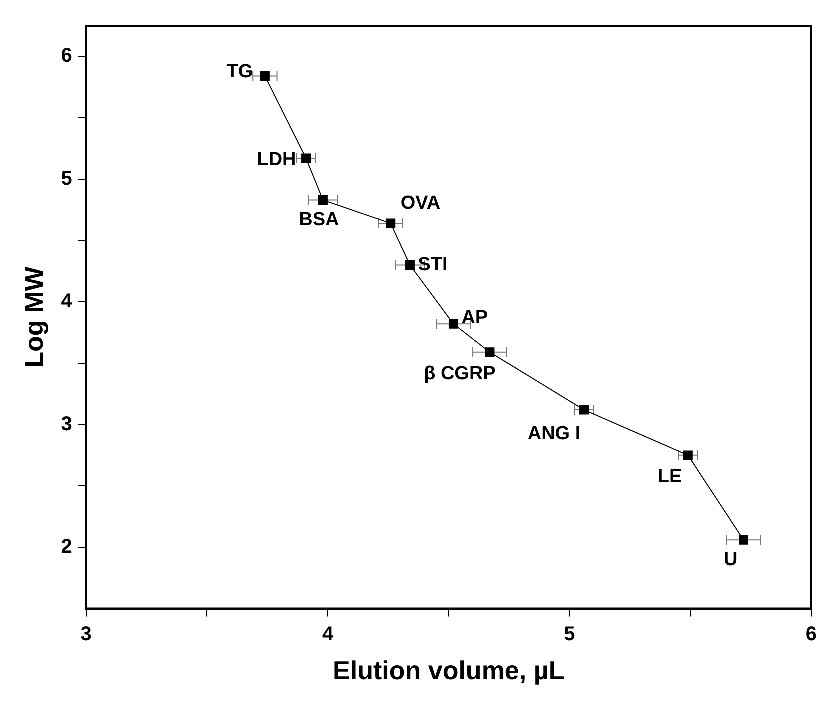 The image size is (831, 708). Describe the element at coordinates (420, 203) in the screenshot. I see `annotation: OVA` at that location.